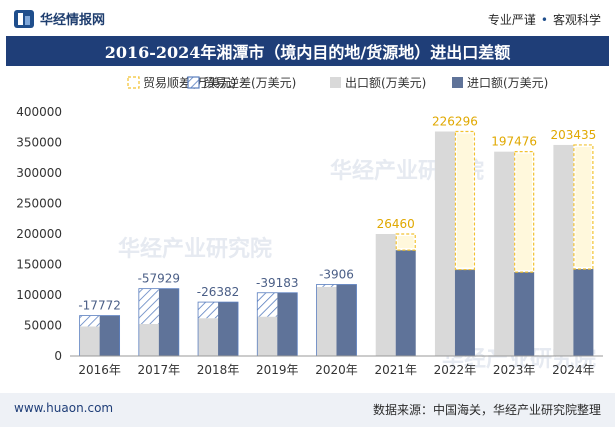 Image resolution: width=615 pixels, height=427 pixels. I want to click on y-tick-label: 400000, so click(39, 112).